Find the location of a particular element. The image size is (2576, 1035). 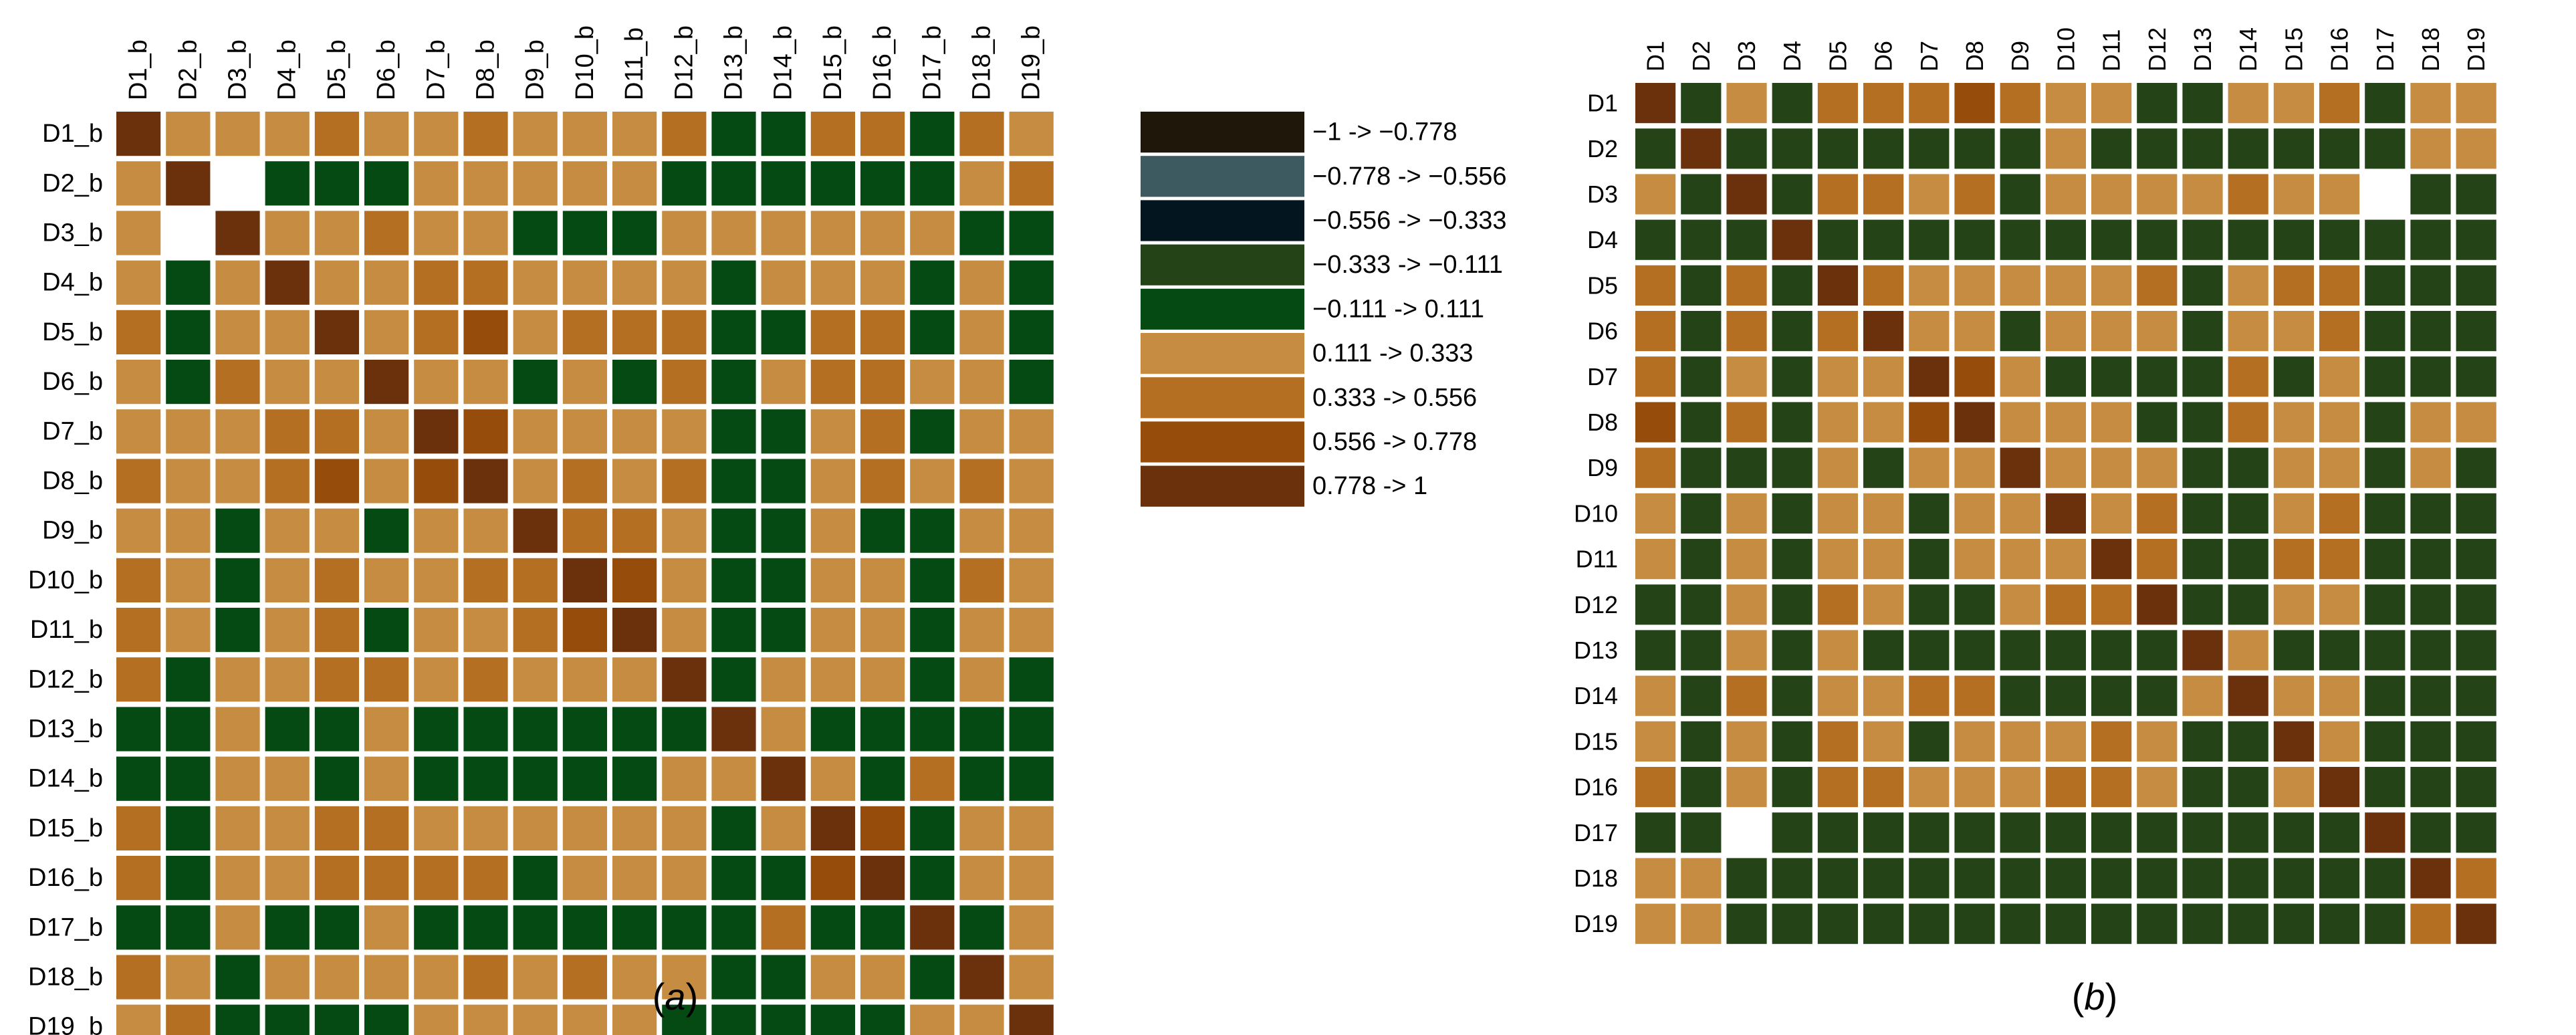

legend-label: −0.111 -> 0.111 is located at coordinates (1398, 309).